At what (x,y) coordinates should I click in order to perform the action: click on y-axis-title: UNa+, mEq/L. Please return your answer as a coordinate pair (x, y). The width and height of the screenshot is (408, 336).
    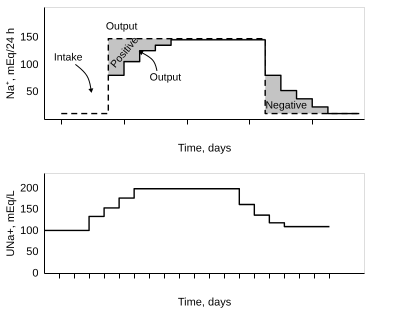
    Looking at the image, I should click on (11, 223).